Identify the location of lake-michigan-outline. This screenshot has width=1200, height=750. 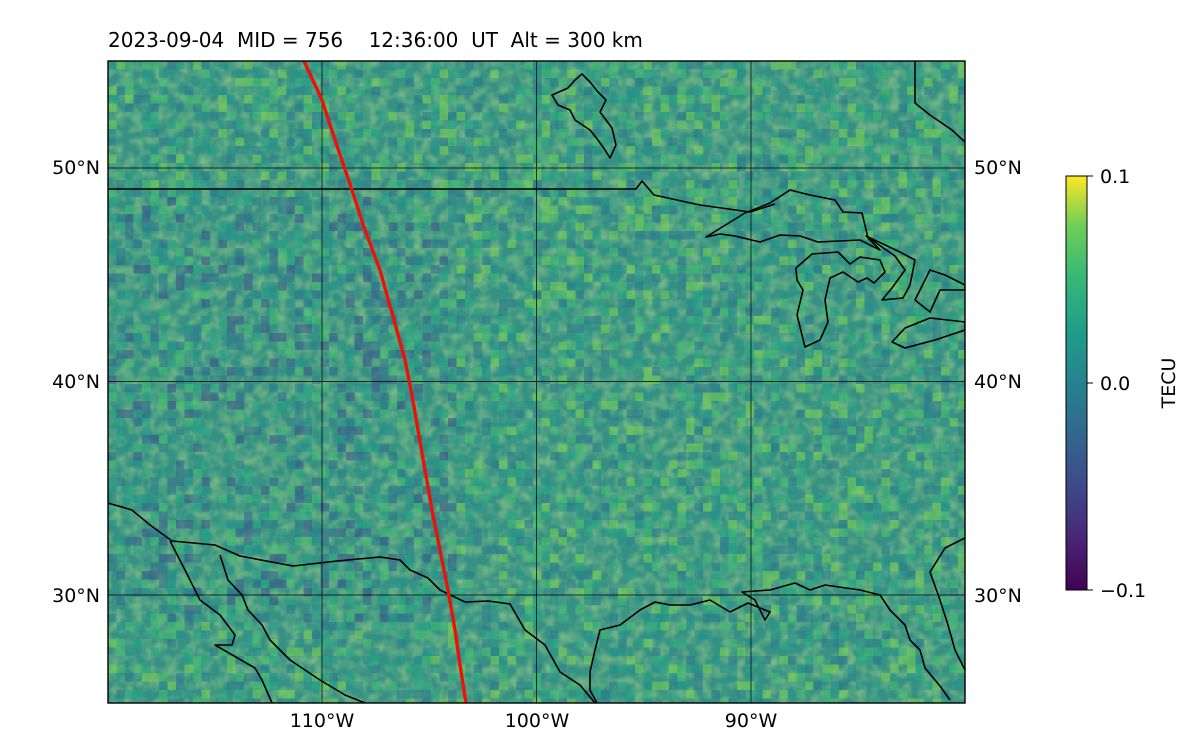
(840, 299).